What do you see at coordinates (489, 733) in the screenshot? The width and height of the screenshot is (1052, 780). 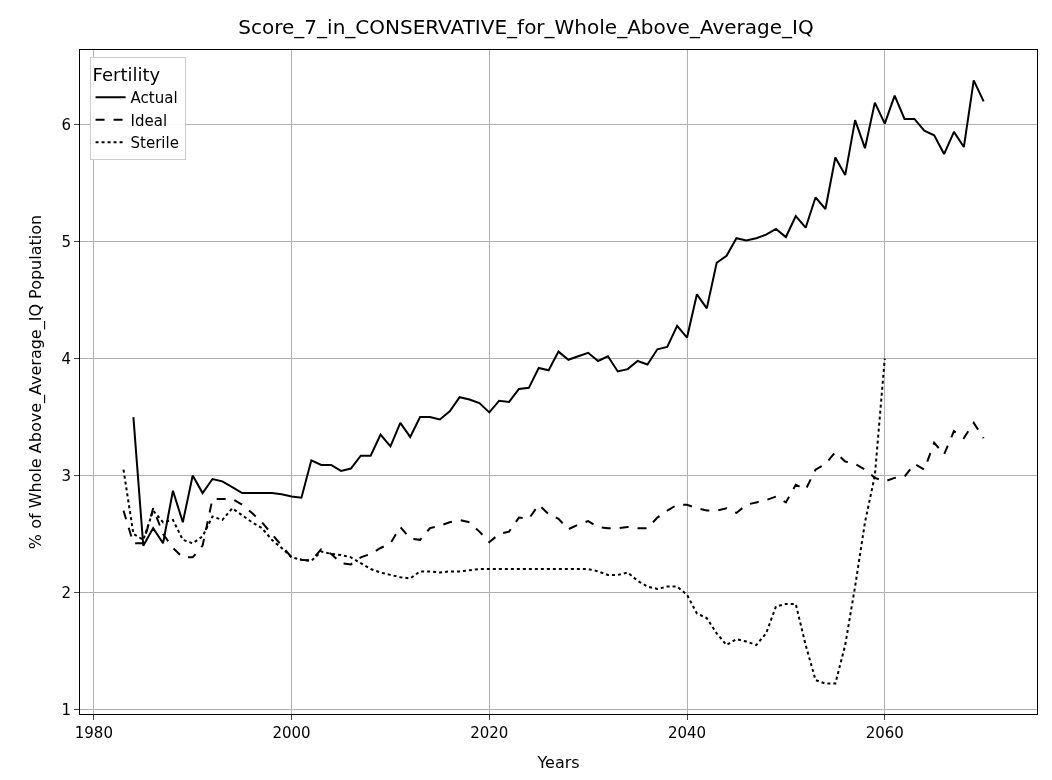 I see `x-tick-label: 2020` at bounding box center [489, 733].